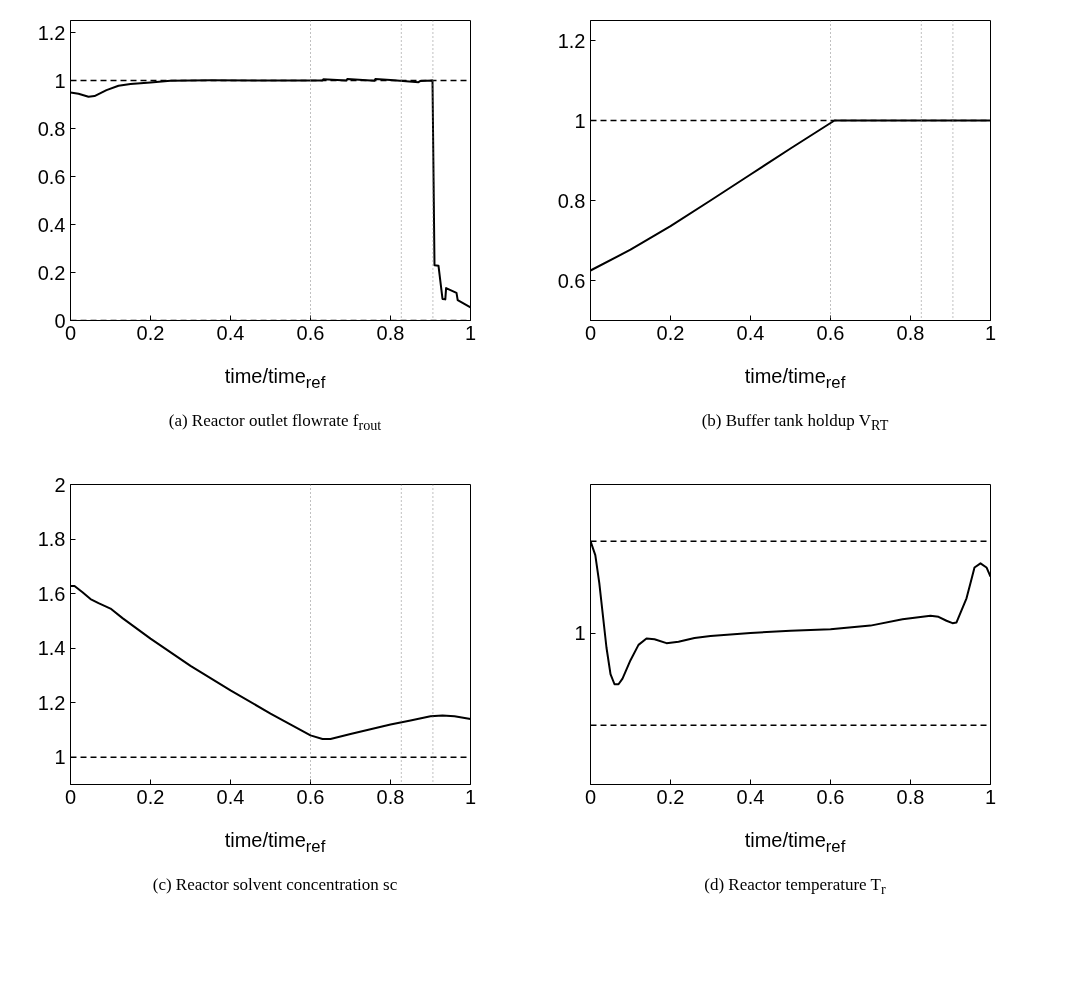  What do you see at coordinates (51, 539) in the screenshot?
I see `y-tick-label: 1.8` at bounding box center [51, 539].